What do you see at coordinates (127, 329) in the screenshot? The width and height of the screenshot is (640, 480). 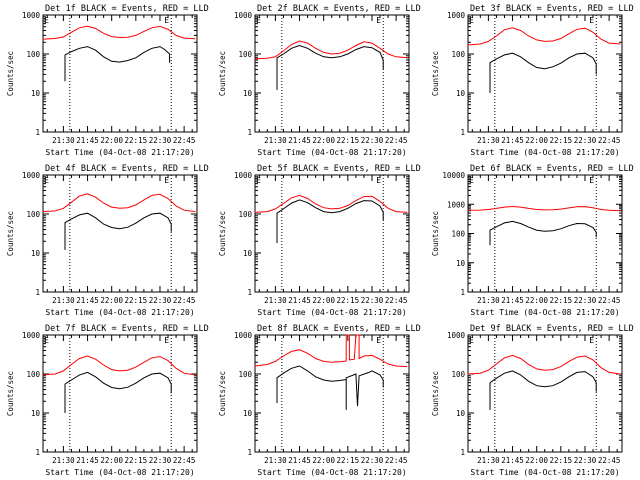 I see `panel-title: Det 7f BLACK = Events, RED = LLD` at bounding box center [127, 329].